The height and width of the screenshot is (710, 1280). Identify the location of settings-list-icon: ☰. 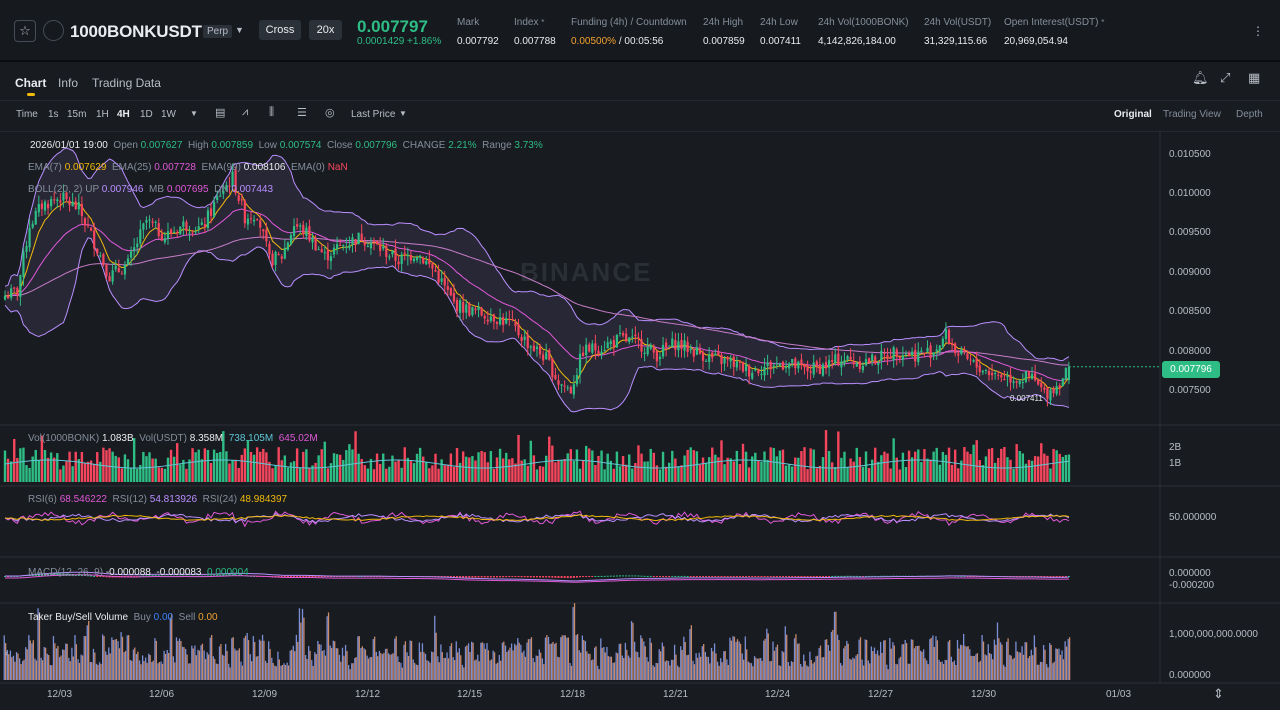
(302, 113).